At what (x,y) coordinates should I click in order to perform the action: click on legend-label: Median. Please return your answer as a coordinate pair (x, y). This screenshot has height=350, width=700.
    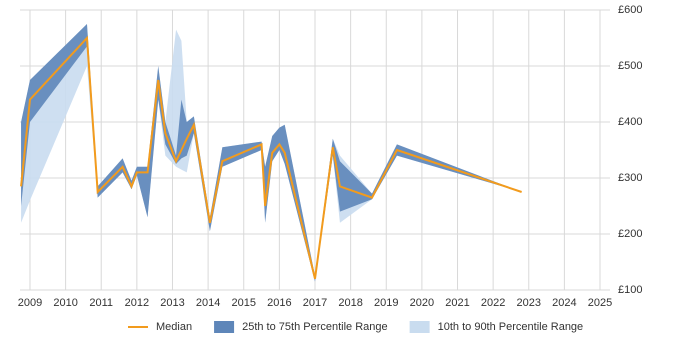
    Looking at the image, I should click on (174, 327).